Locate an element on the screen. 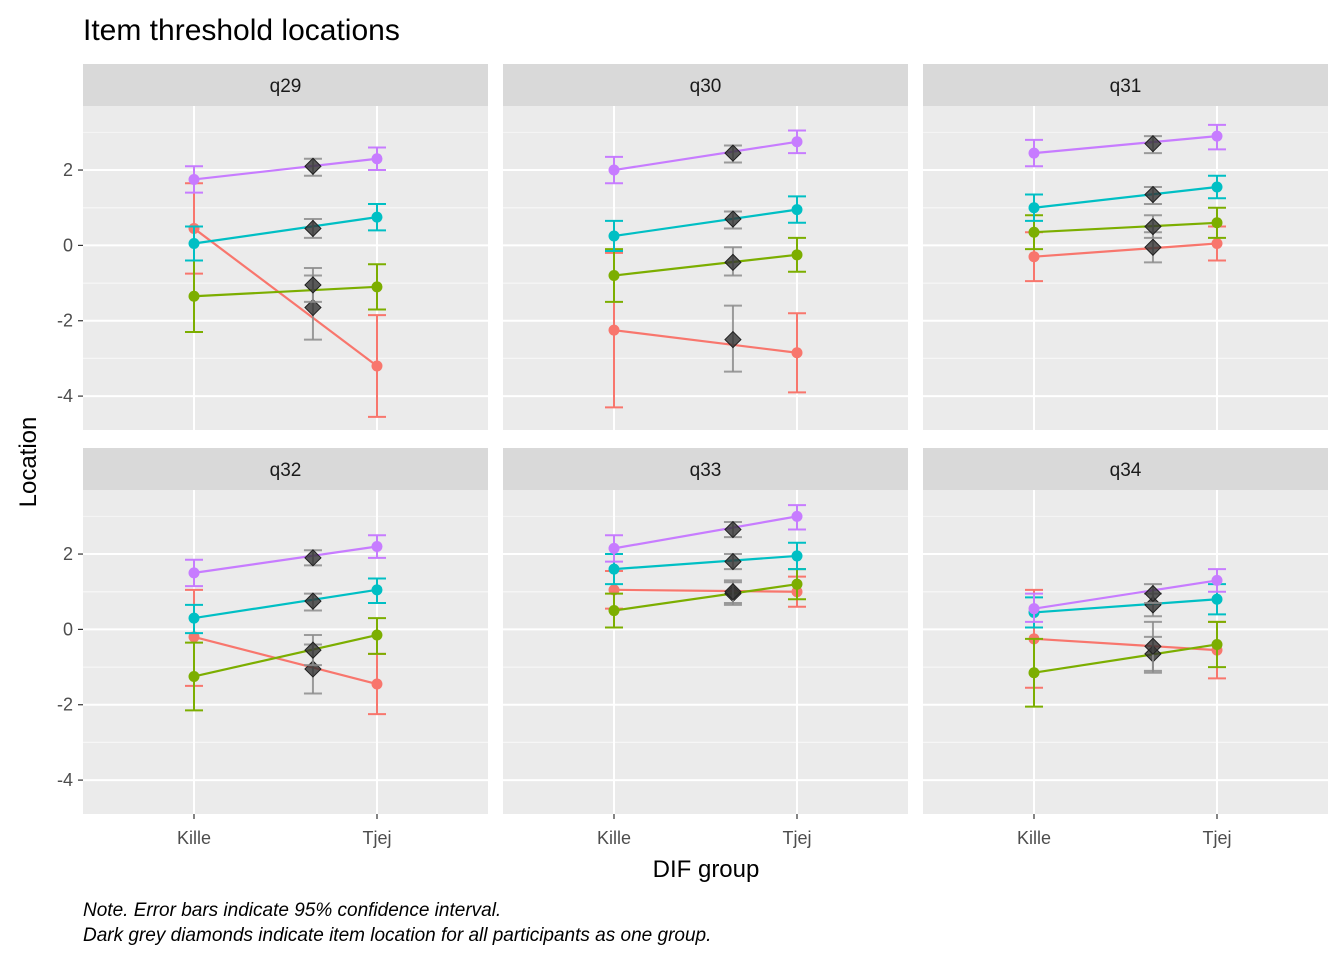  facet-q31: q31 is located at coordinates (1125, 247).